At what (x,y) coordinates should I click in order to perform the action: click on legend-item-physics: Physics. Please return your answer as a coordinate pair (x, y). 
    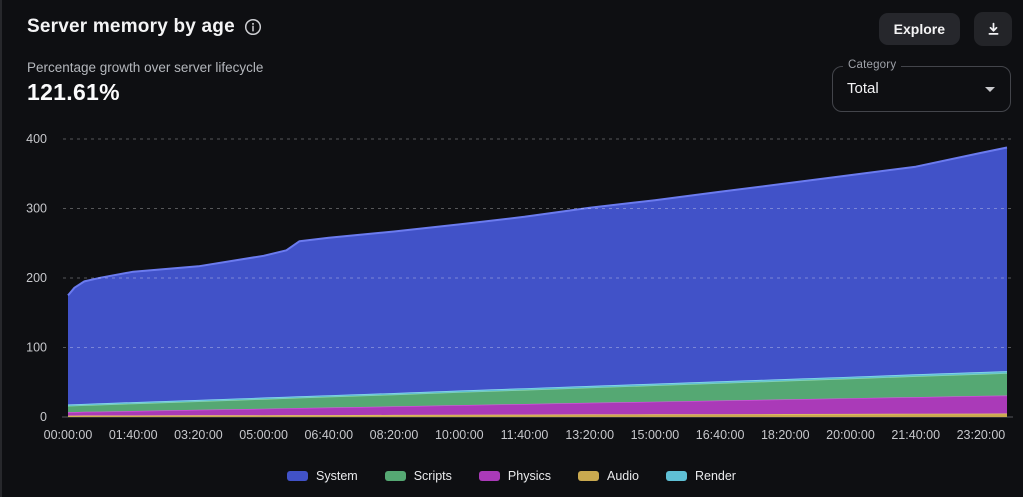
    Looking at the image, I should click on (514, 476).